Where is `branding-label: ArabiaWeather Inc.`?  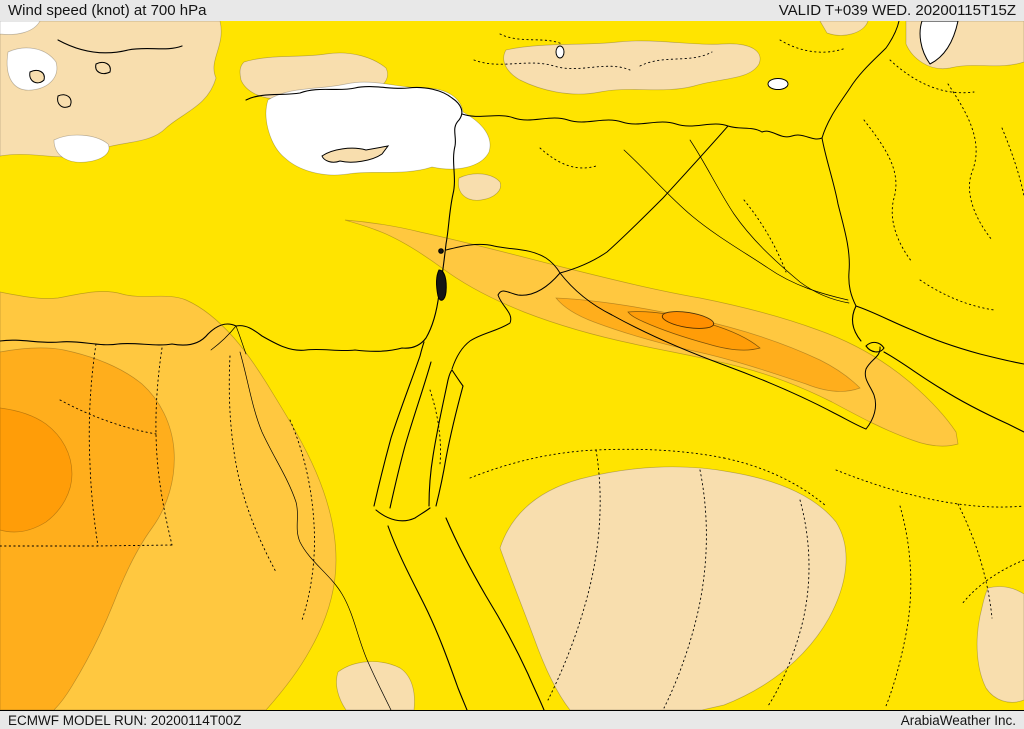
branding-label: ArabiaWeather Inc. is located at coordinates (958, 720).